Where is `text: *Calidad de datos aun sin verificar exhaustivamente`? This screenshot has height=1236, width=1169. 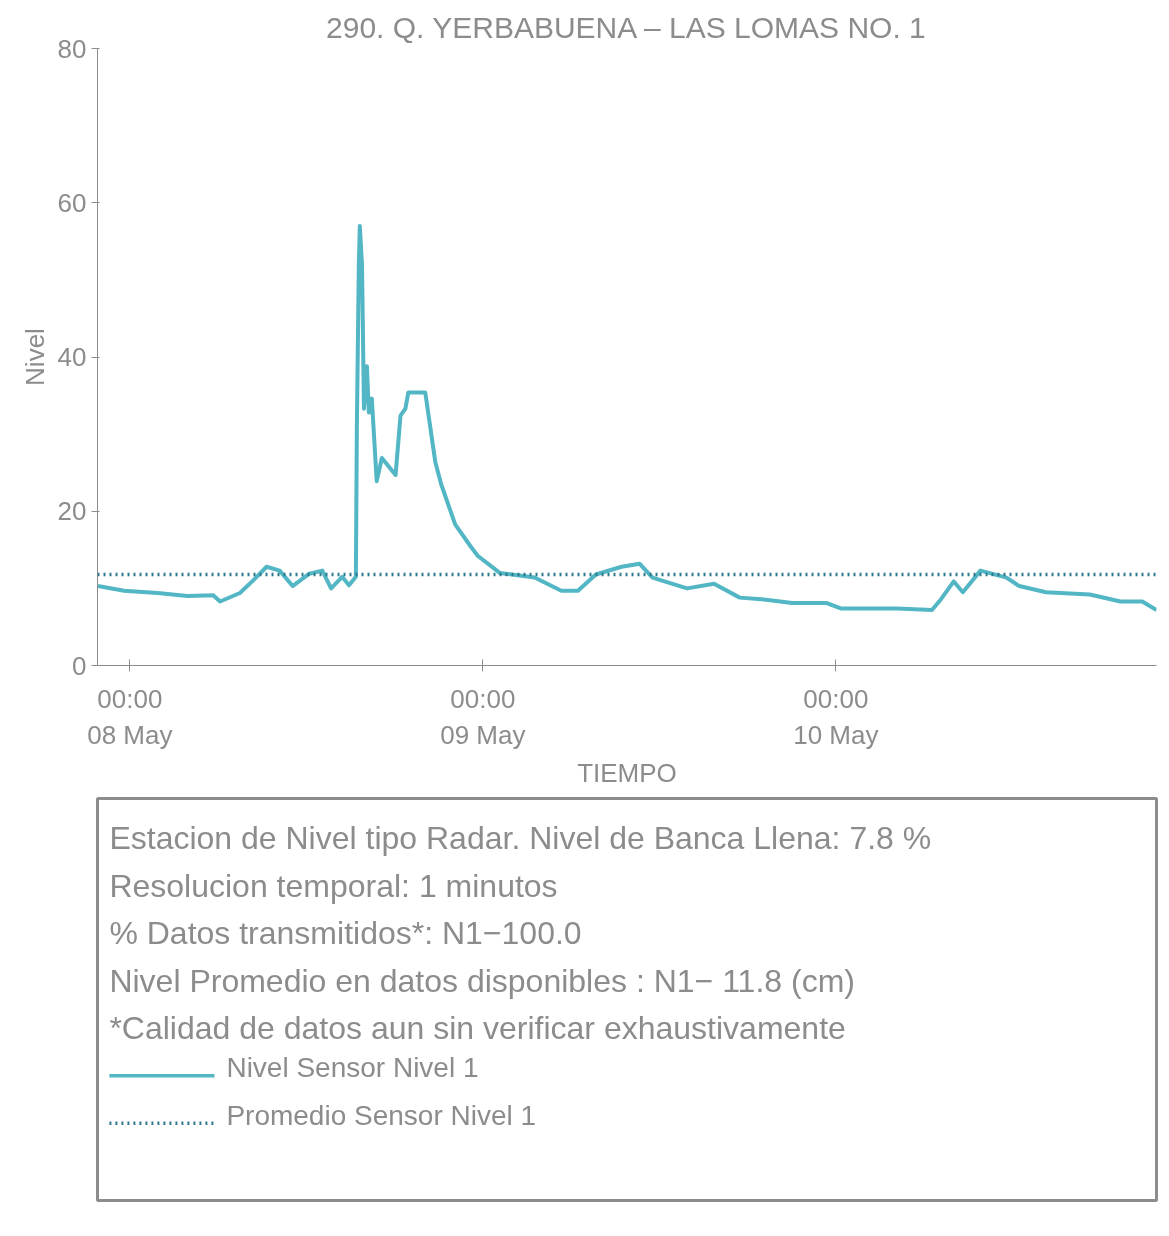 text: *Calidad de datos aun sin verificar exhaustivamente is located at coordinates (477, 1028).